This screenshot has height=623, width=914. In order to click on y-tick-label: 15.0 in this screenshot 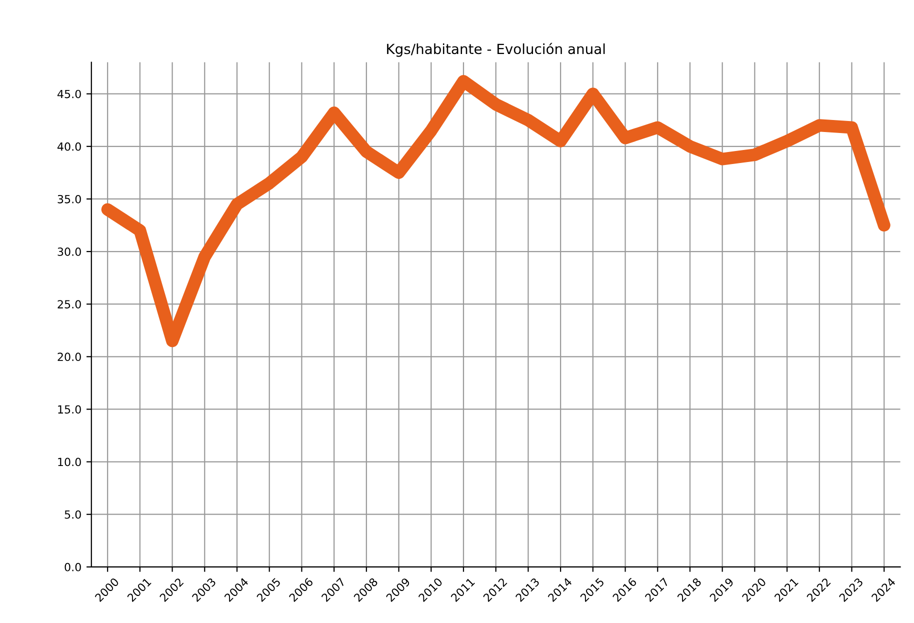, I will do `click(69, 409)`.